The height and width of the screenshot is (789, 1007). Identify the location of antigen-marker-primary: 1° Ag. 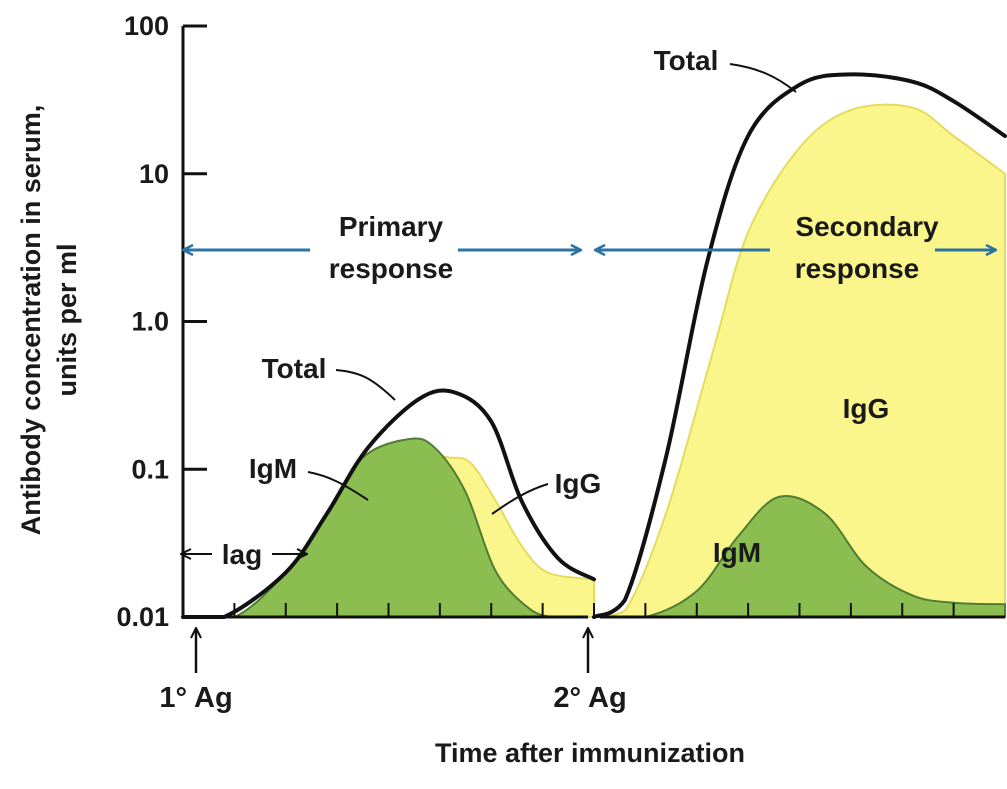
(196, 671).